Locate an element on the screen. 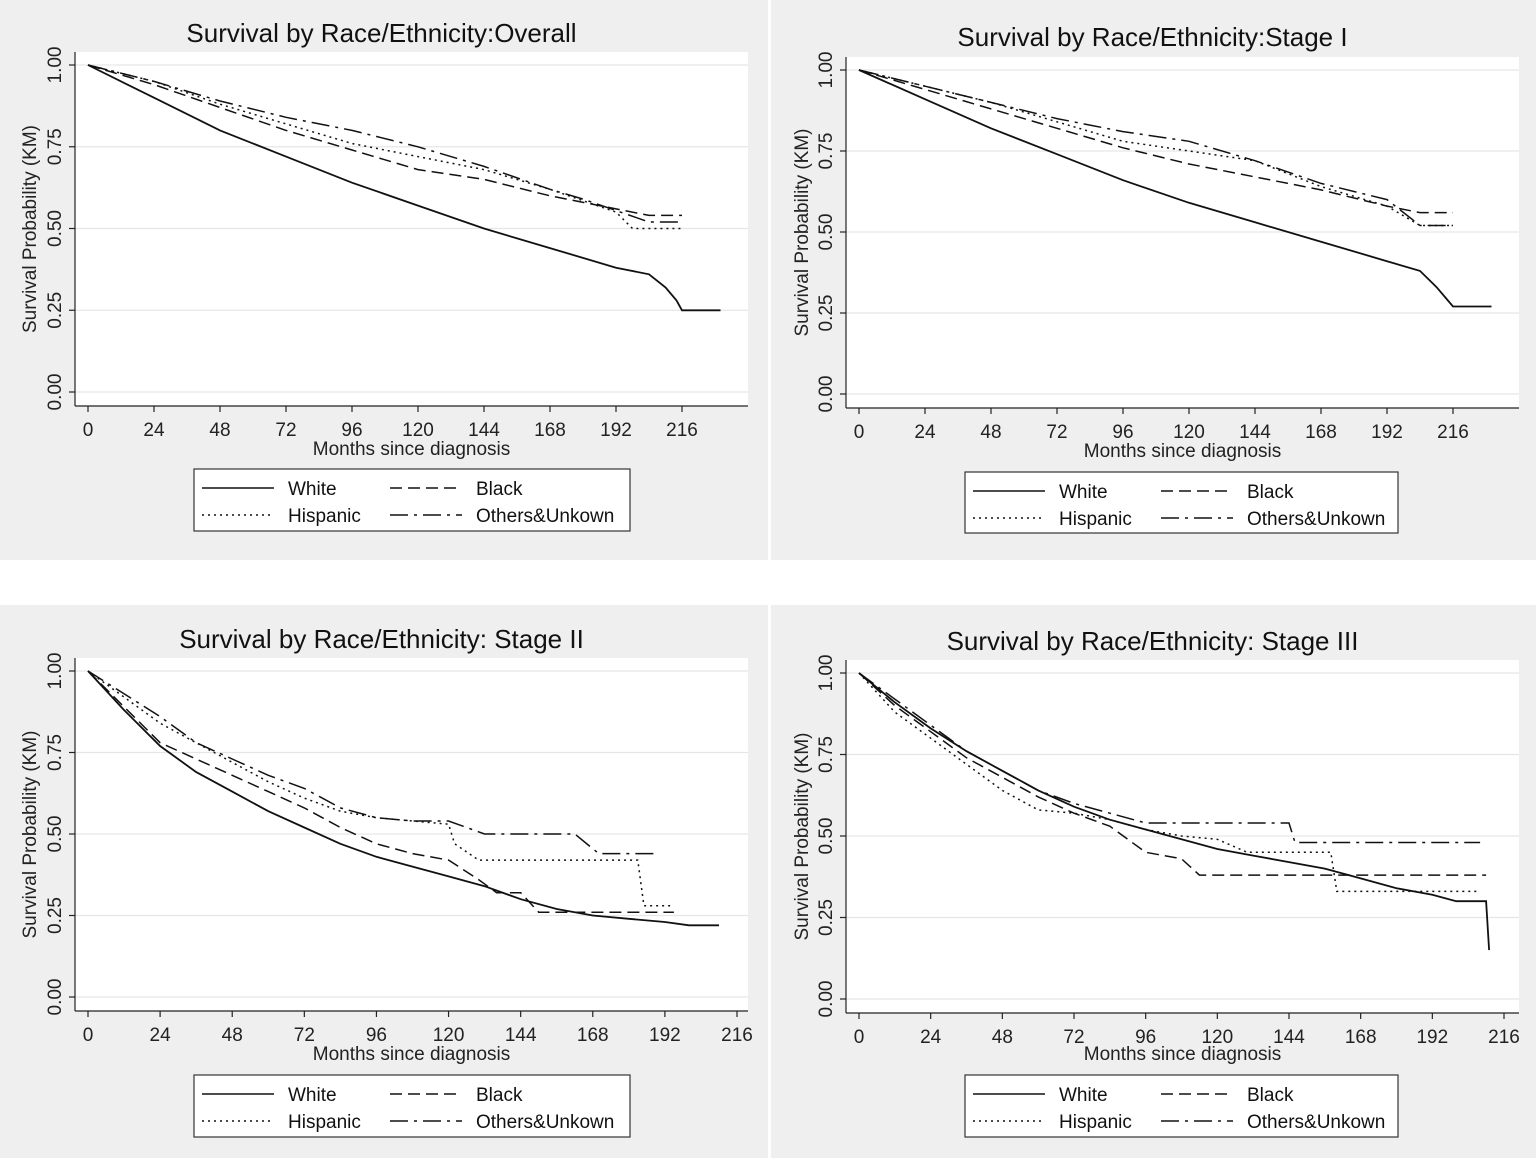 The width and height of the screenshot is (1536, 1158). chart-title: Survival by Race/Ethnicity:Overall is located at coordinates (381, 33).